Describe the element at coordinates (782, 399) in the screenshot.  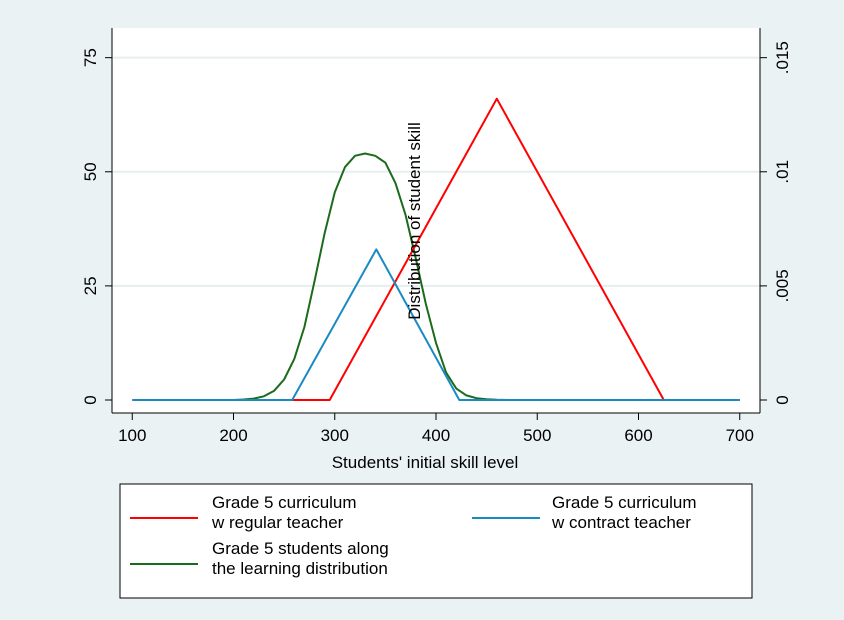
I see `y-right-tick-label: 0` at that location.